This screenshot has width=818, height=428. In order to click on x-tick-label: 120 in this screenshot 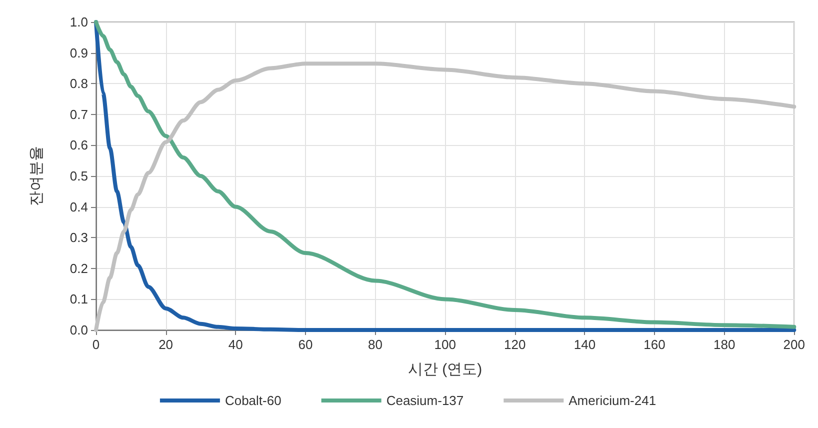, I will do `click(515, 344)`.